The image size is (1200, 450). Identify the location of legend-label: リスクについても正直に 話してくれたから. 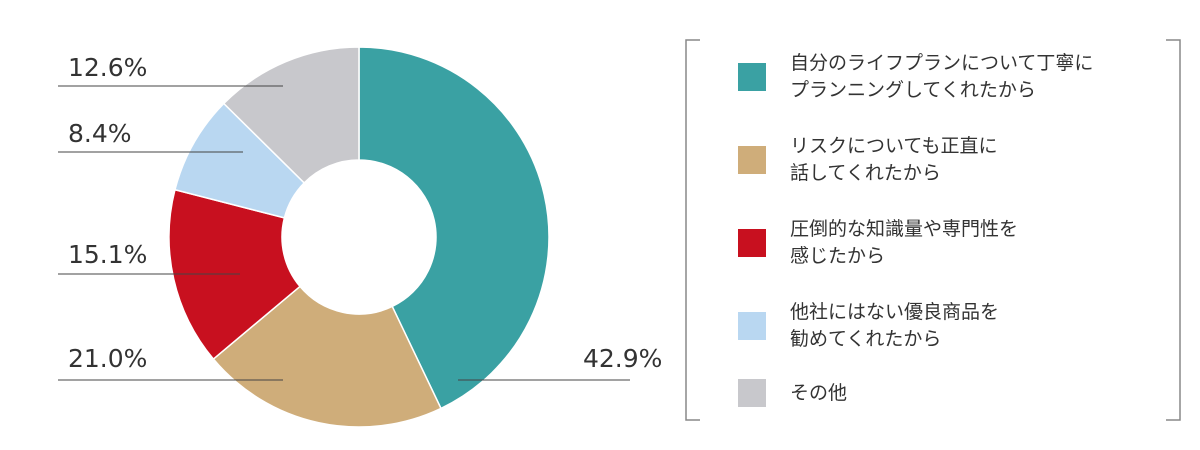
(894, 159).